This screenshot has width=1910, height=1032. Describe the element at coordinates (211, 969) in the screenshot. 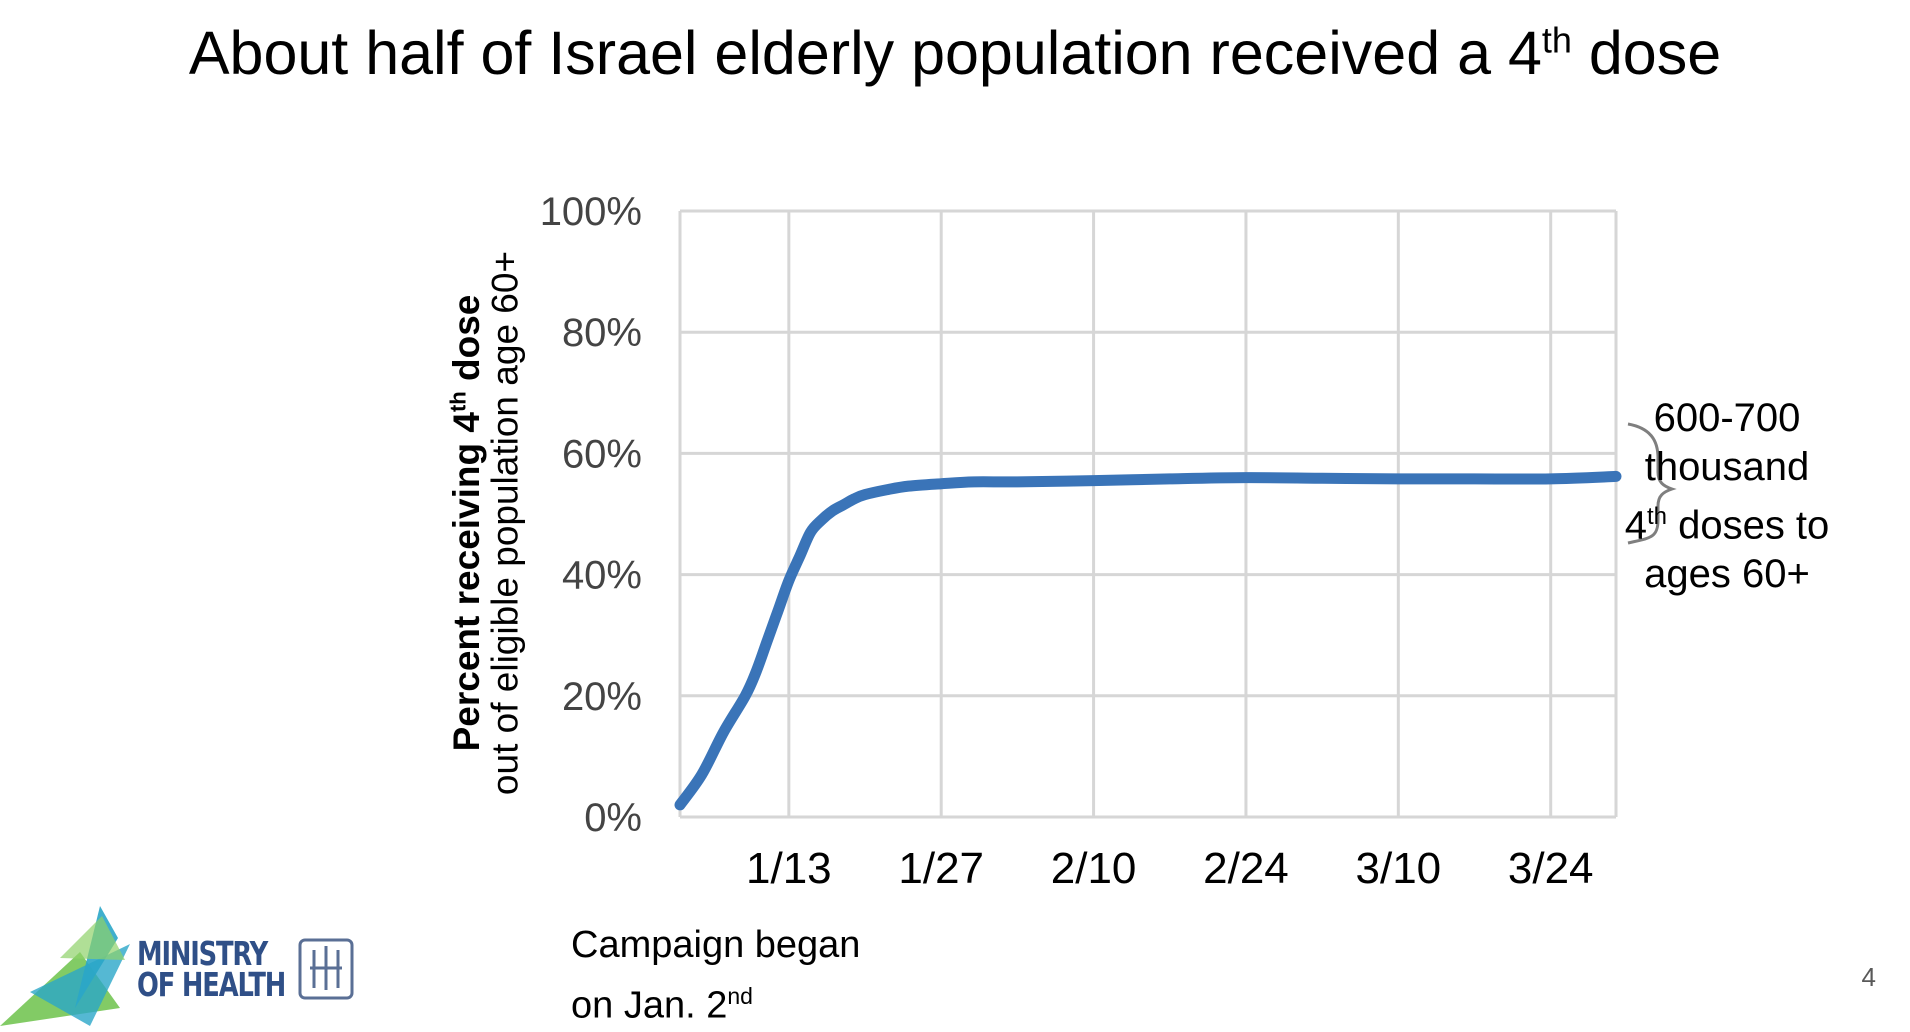

I see `logo-text: MINISTRY OF HEALTH` at that location.